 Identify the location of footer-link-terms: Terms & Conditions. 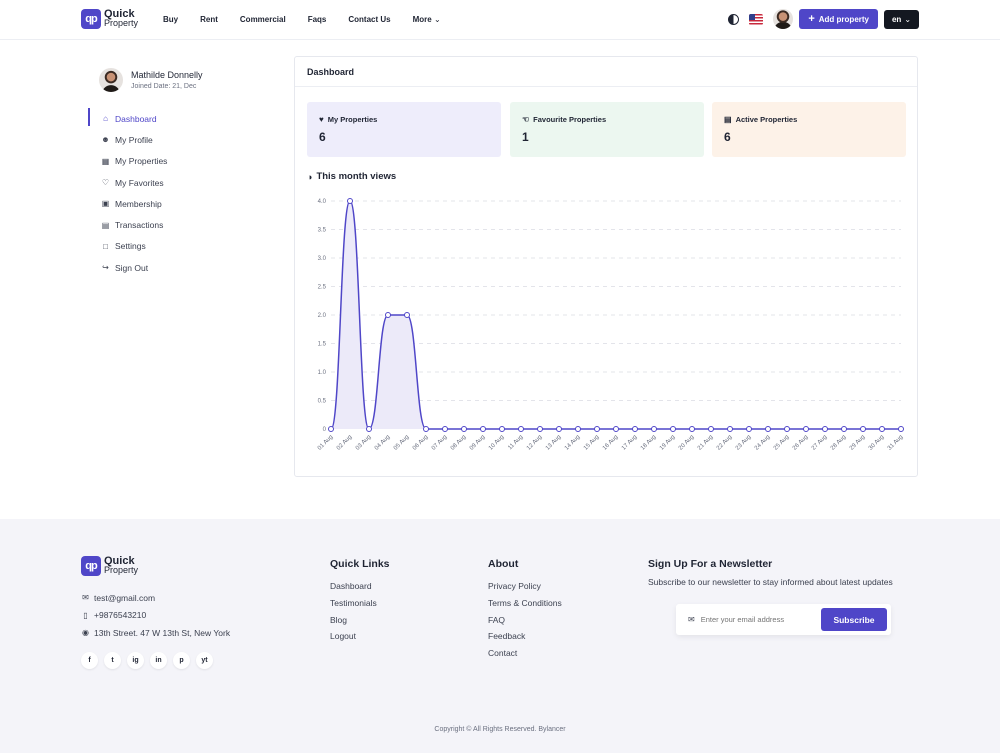
(525, 602).